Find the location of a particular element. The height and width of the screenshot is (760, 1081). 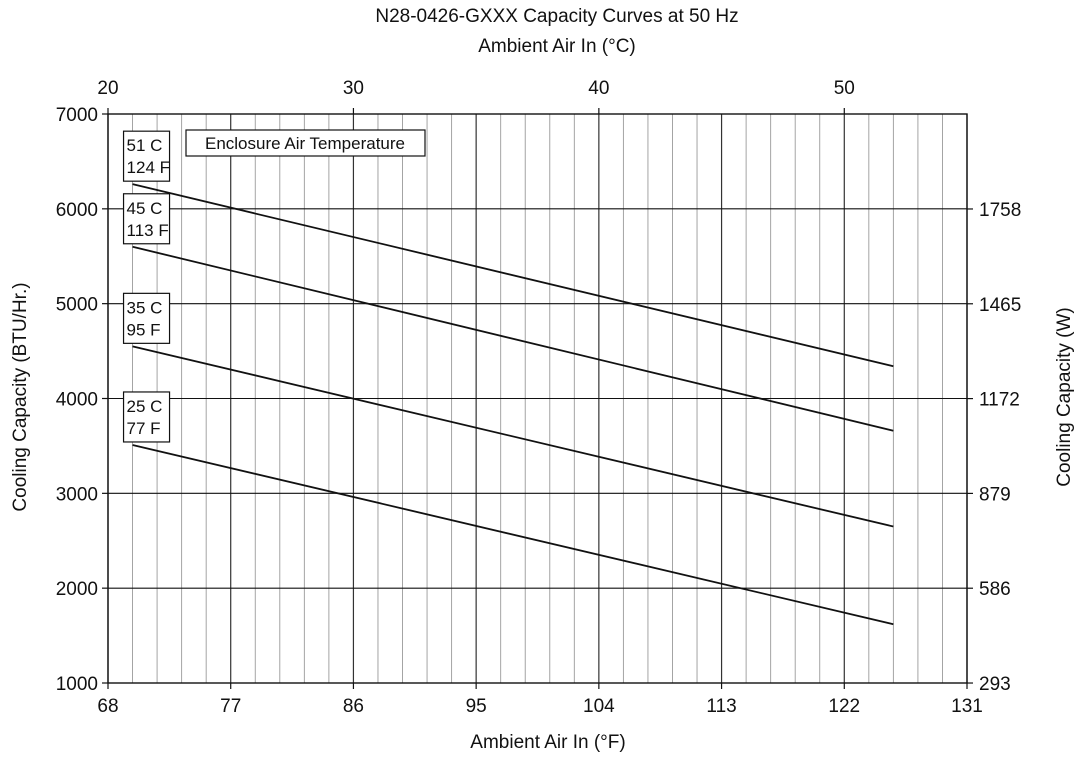

series-label-line: 35 C is located at coordinates (145, 307).